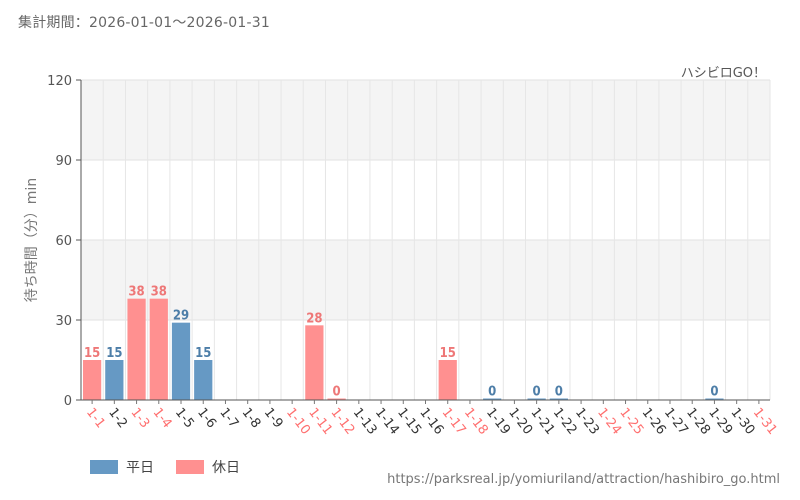 This screenshot has height=500, width=800. I want to click on x-tick-label: 1-3, so click(139, 418).